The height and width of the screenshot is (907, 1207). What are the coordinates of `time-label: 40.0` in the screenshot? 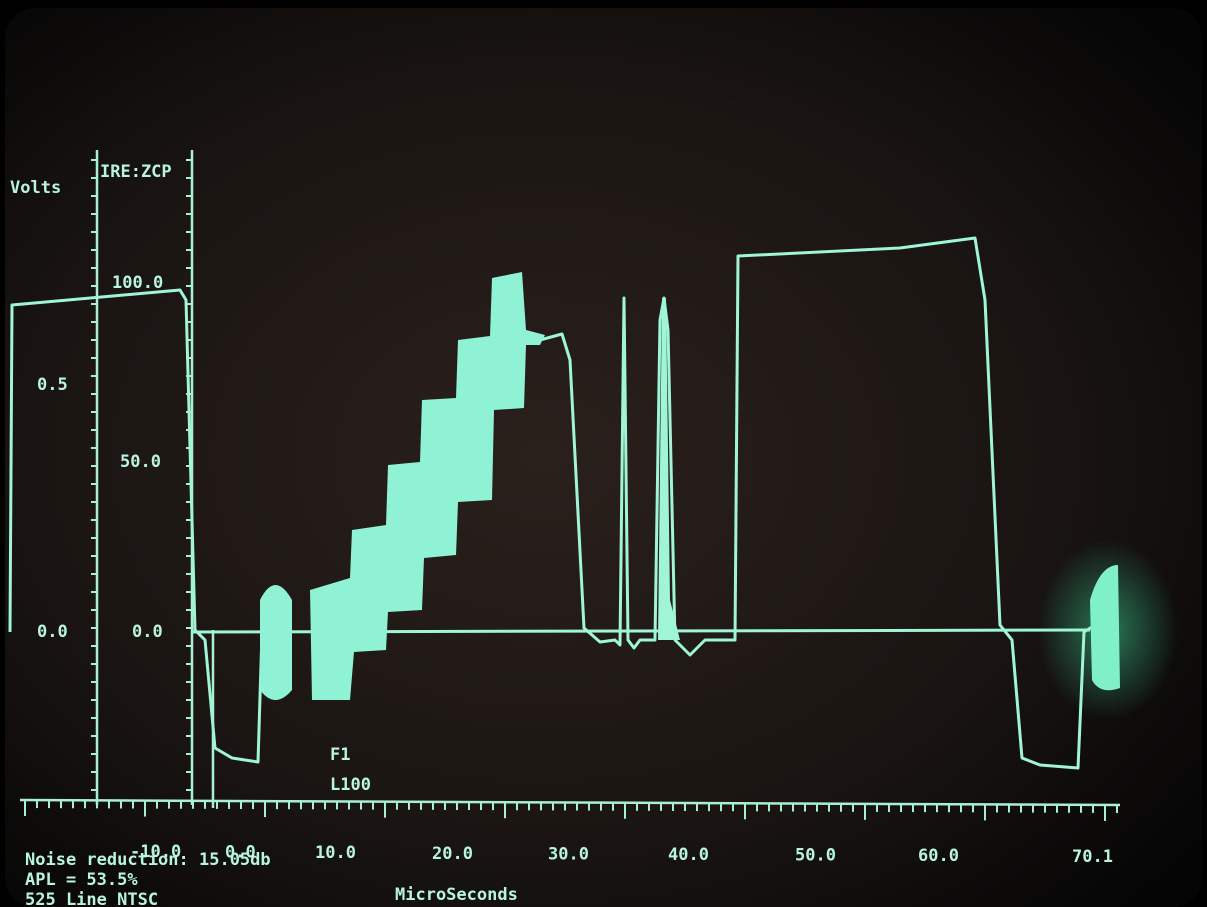 It's located at (688, 855).